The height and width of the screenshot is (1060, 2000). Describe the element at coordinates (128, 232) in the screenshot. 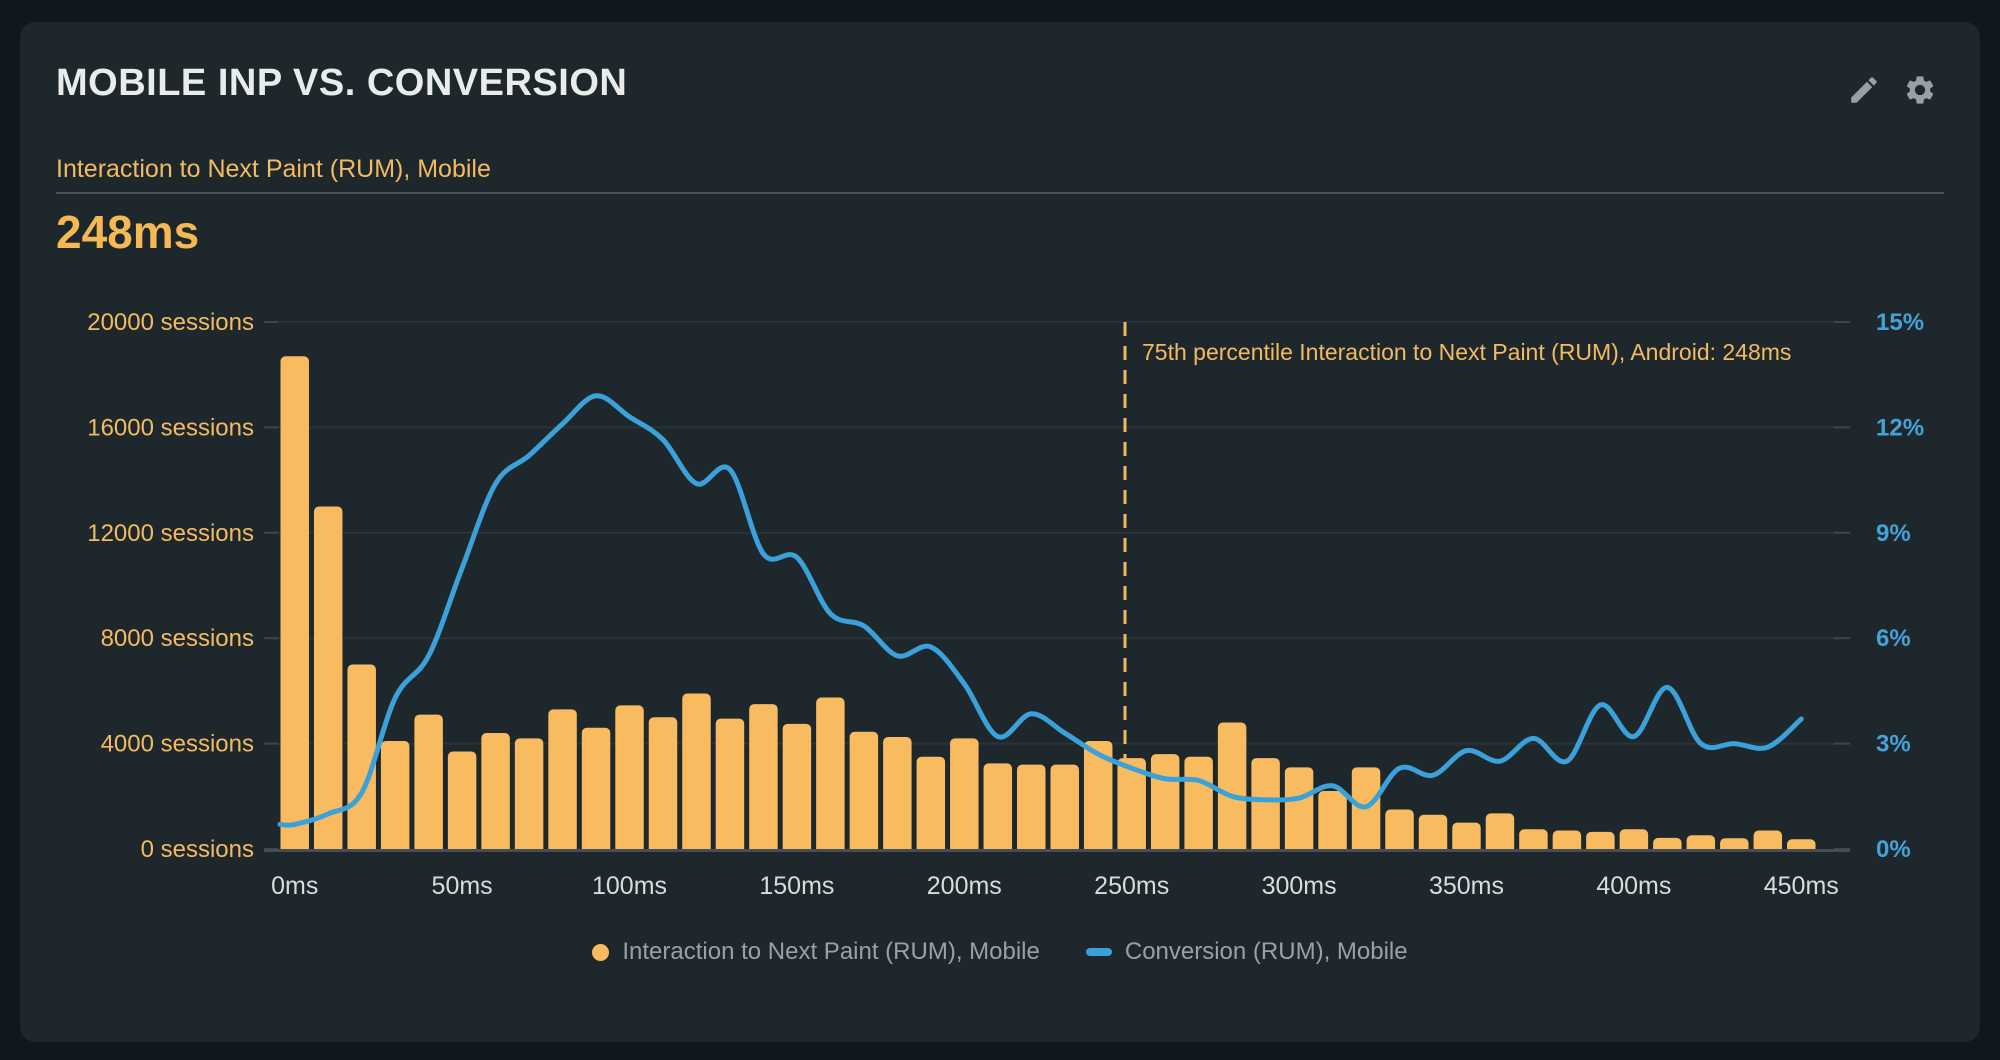

I see `metric-value: 248ms` at that location.